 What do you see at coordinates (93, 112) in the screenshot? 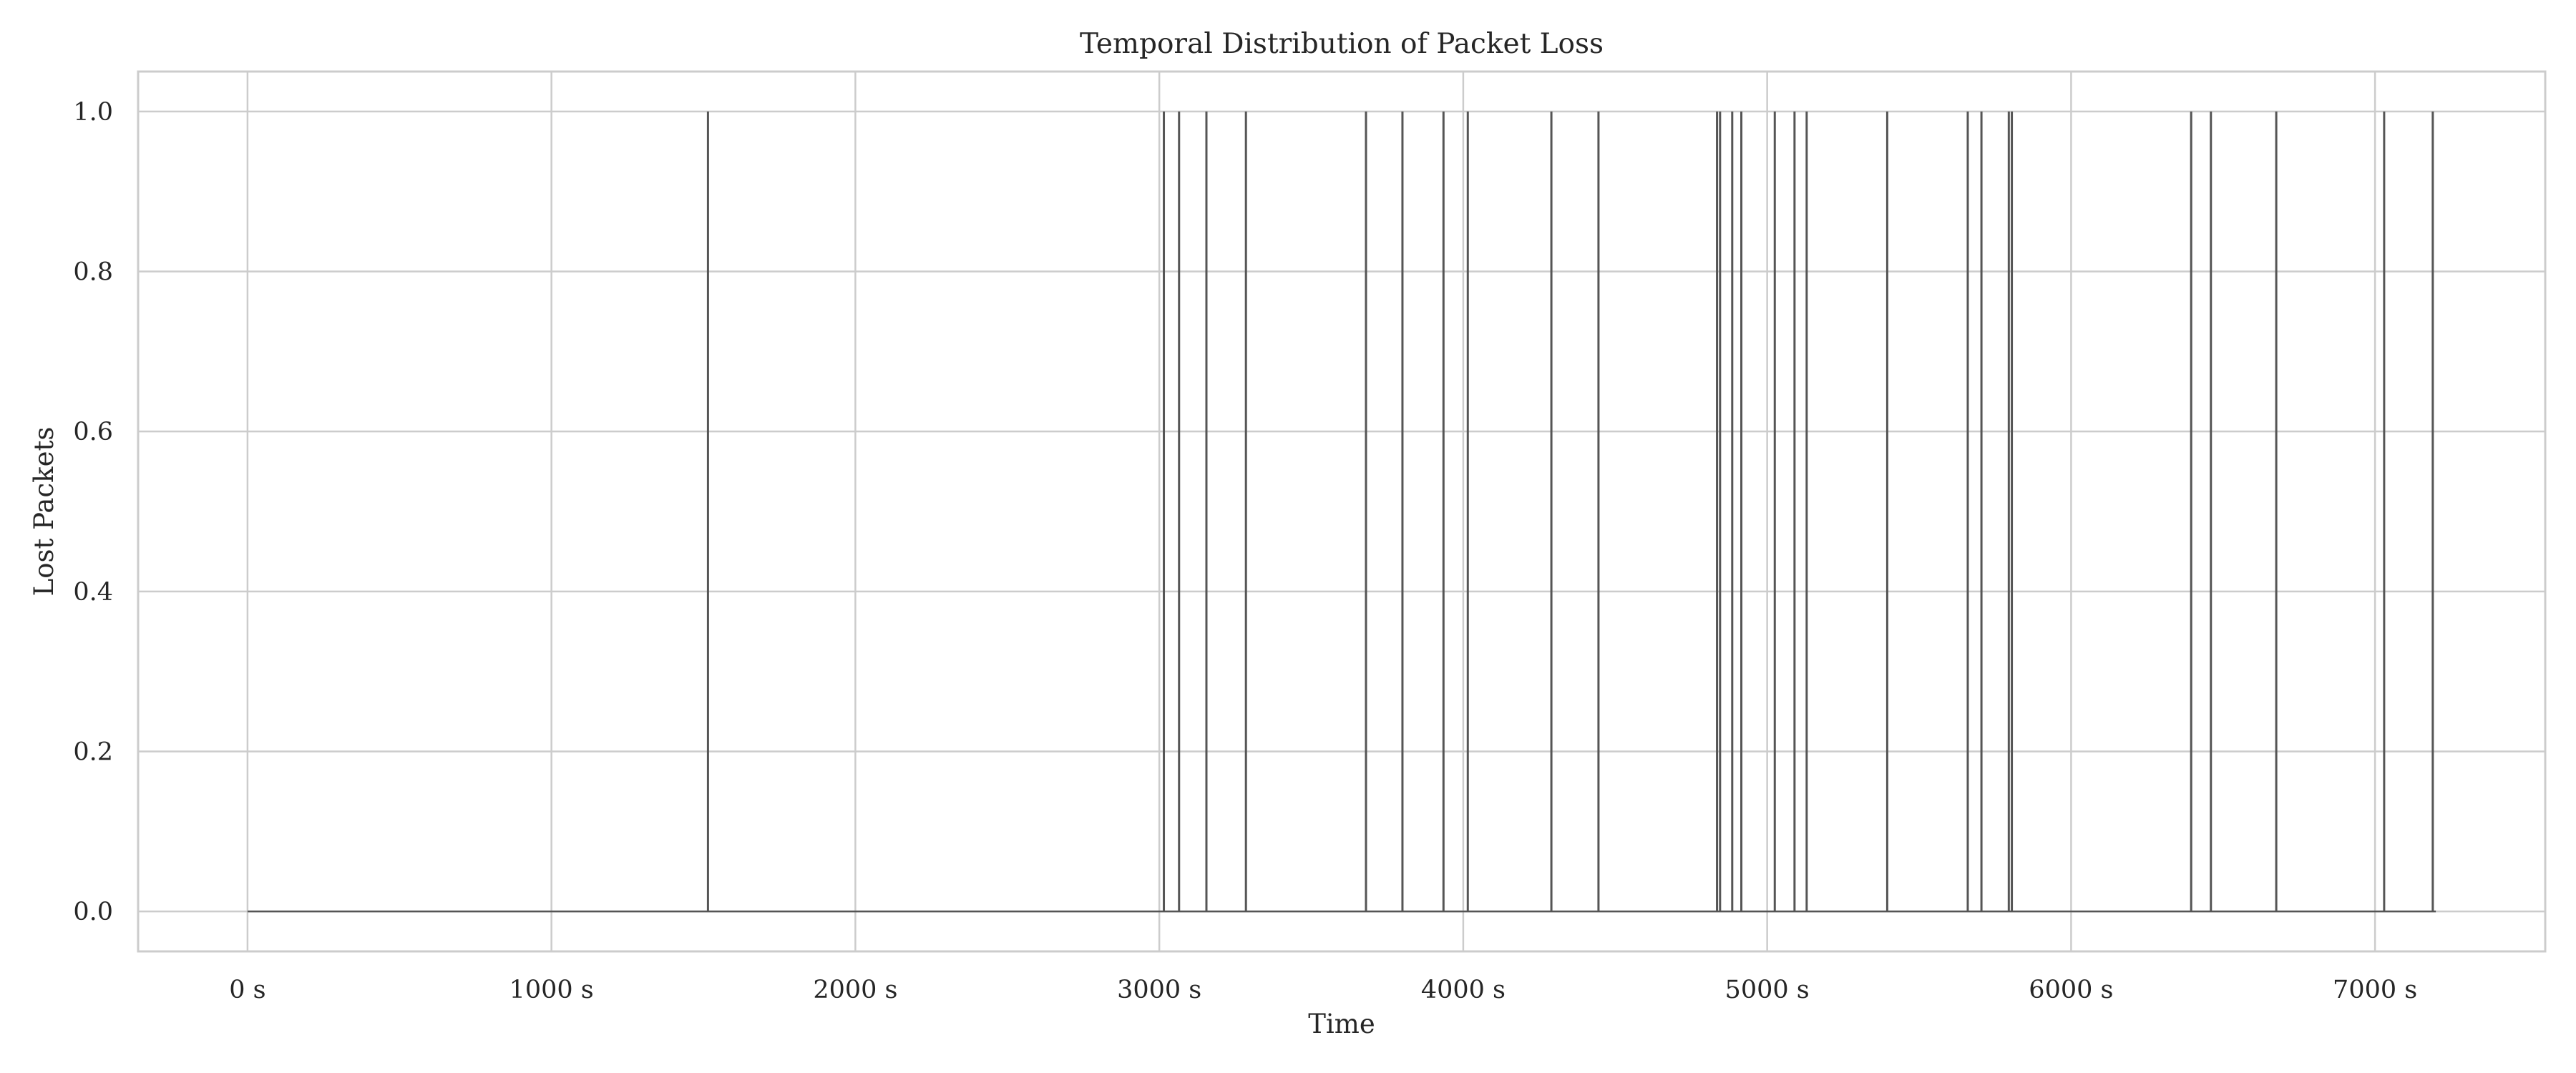
I see `y-tick-label: 1.0` at bounding box center [93, 112].